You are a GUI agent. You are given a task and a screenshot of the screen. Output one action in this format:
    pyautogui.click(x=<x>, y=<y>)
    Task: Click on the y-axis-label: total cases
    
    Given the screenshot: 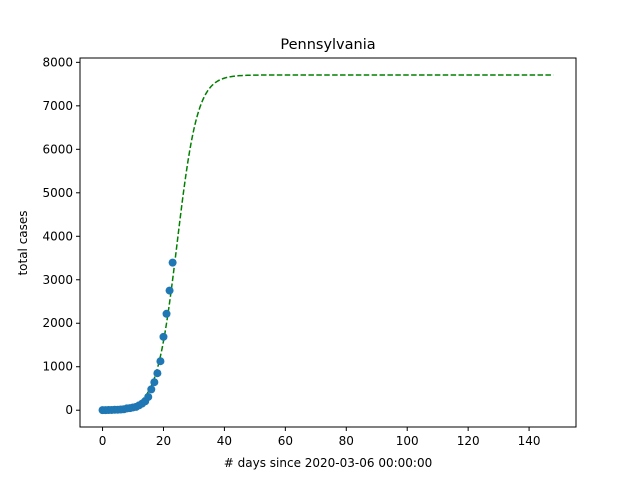 What is the action you would take?
    pyautogui.click(x=23, y=242)
    